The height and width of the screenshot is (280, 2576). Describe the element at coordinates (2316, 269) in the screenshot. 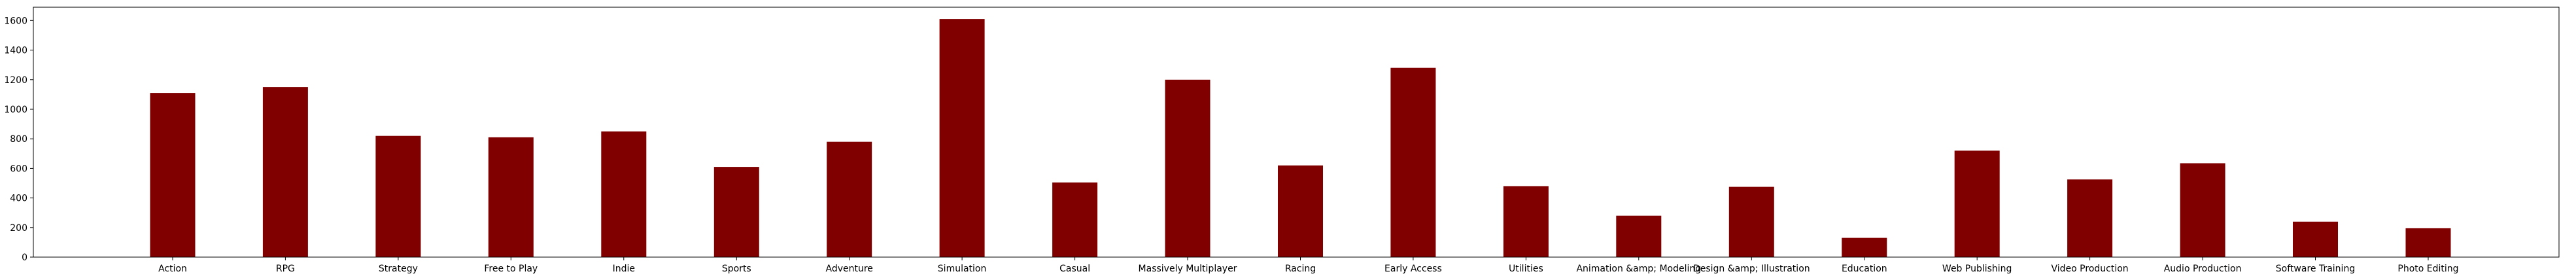

I see `x-tick-label: Software Training` at that location.